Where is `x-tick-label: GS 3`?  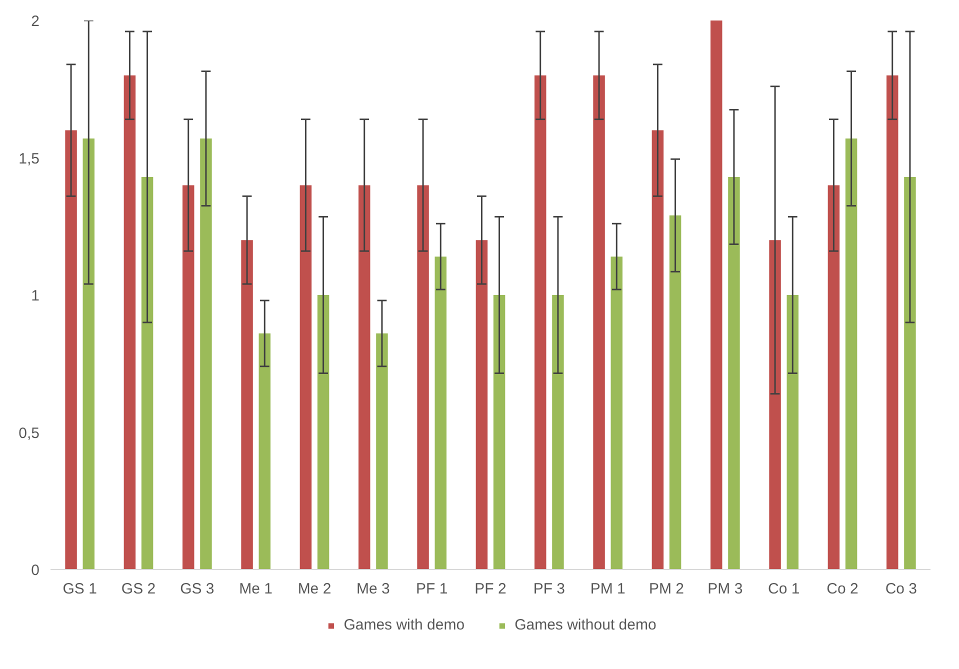 x-tick-label: GS 3 is located at coordinates (197, 589).